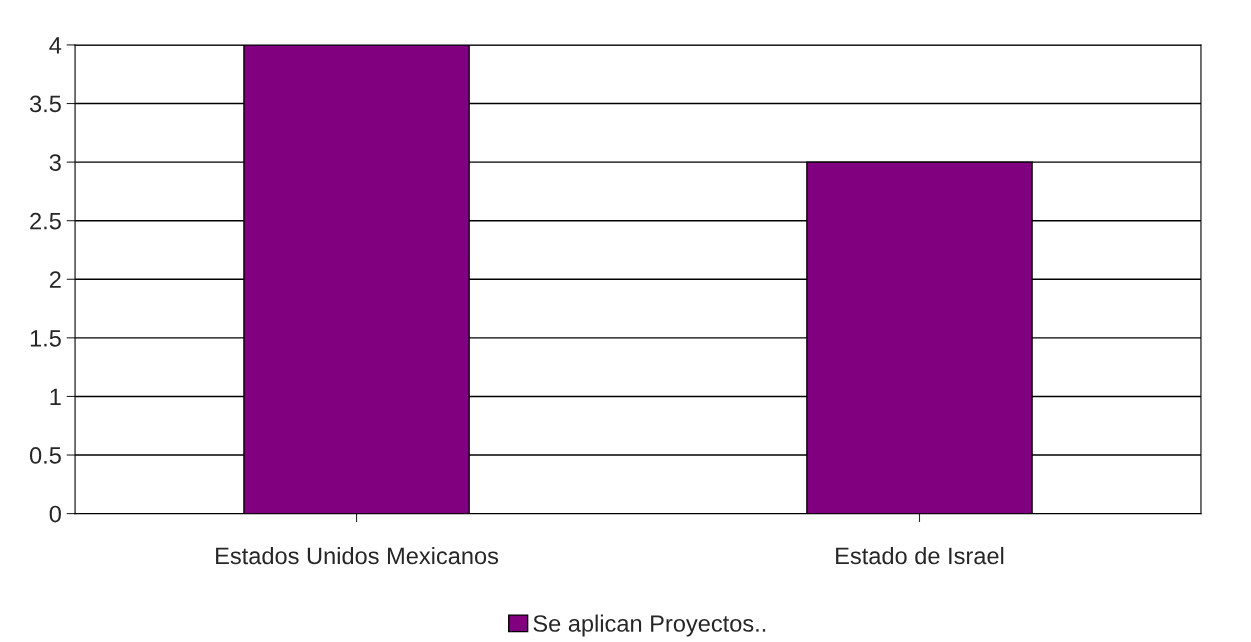 The width and height of the screenshot is (1251, 642). What do you see at coordinates (55, 514) in the screenshot?
I see `y-tick-label: 0` at bounding box center [55, 514].